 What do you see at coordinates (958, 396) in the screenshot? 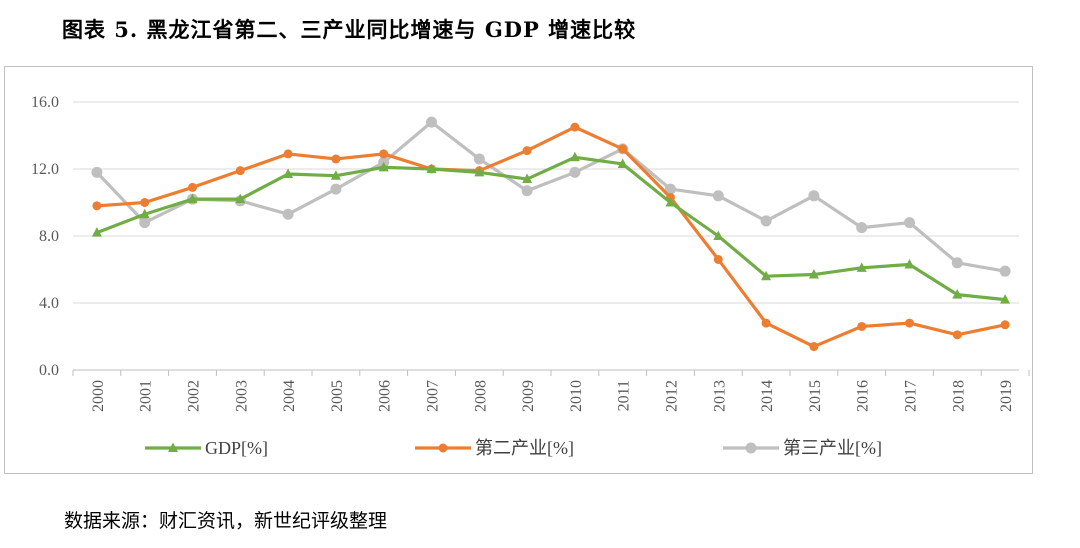
I see `x-tick-label: 2018` at bounding box center [958, 396].